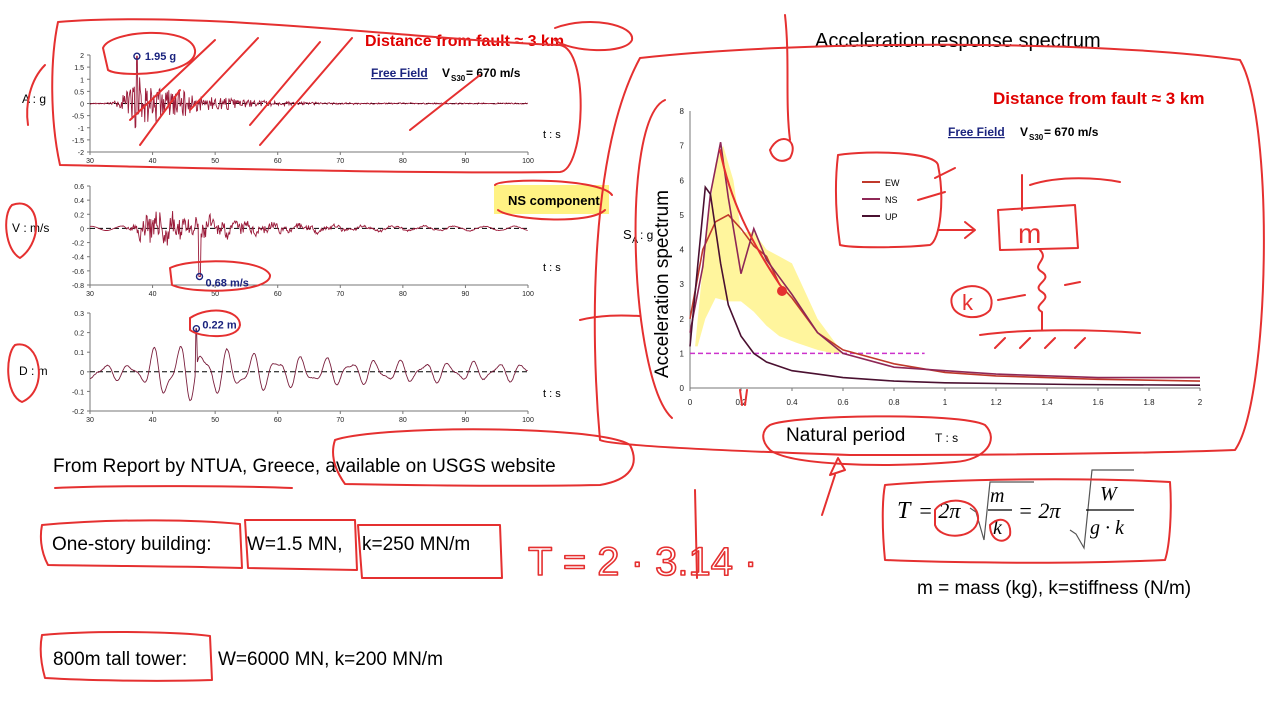  I want to click on x-axis-unit: T : s, so click(946, 438).